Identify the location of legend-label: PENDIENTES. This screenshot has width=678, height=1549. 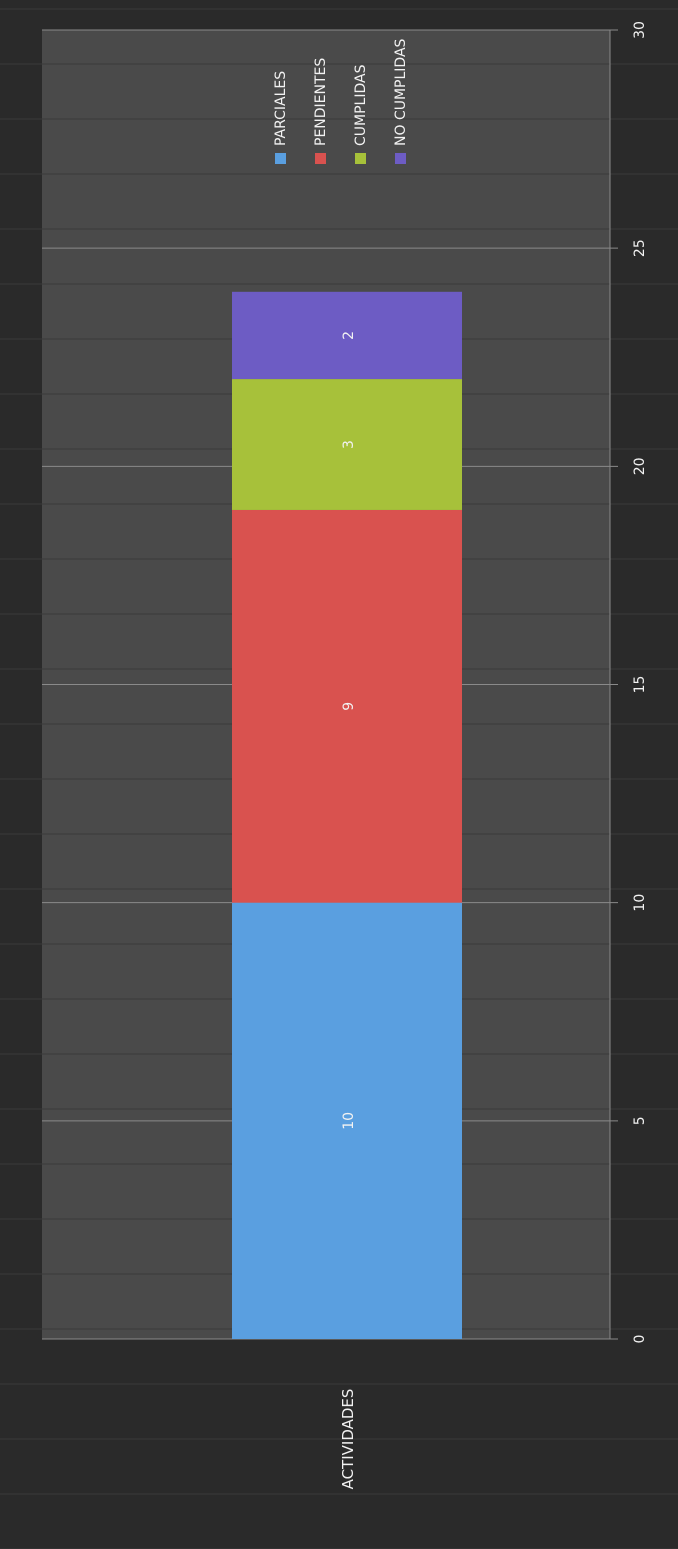
(321, 102).